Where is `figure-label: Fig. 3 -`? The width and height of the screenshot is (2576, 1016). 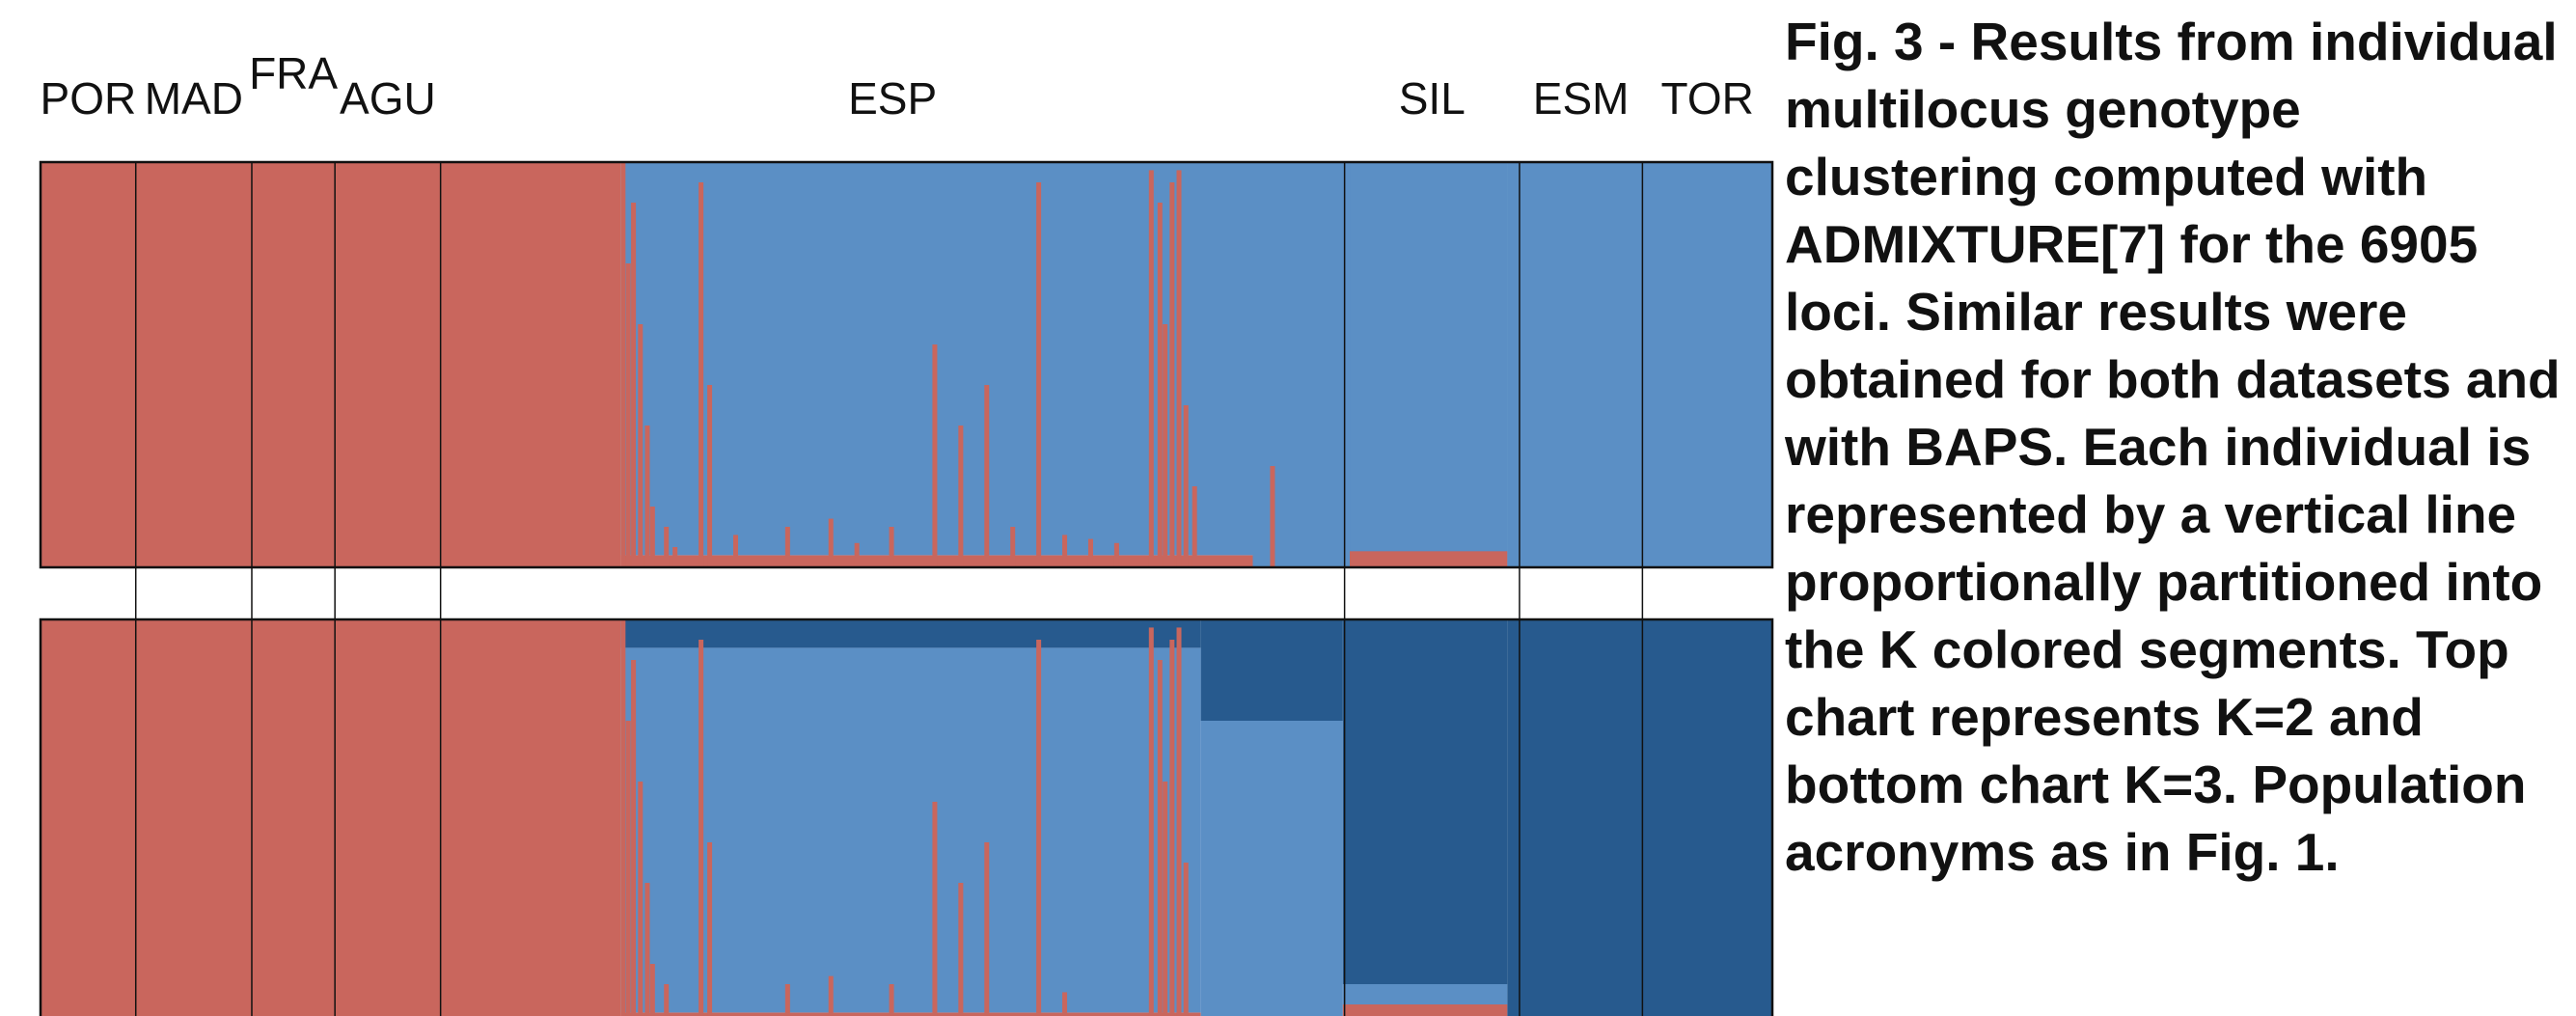 figure-label: Fig. 3 - is located at coordinates (1871, 41).